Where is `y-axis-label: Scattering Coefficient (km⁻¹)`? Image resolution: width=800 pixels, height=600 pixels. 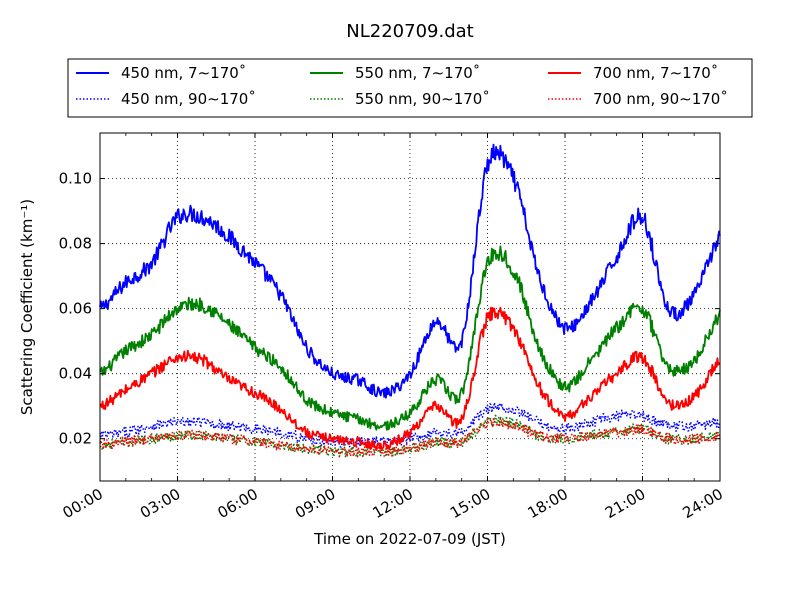 y-axis-label: Scattering Coefficient (km⁻¹) is located at coordinates (27, 307).